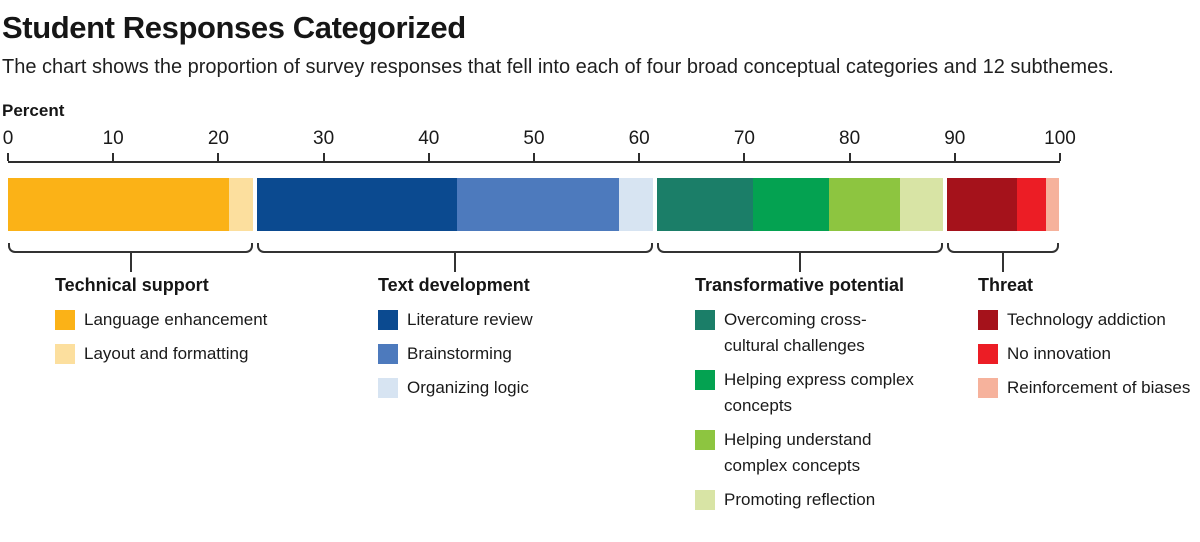 The width and height of the screenshot is (1200, 542). What do you see at coordinates (534, 162) in the screenshot?
I see `axis-line` at bounding box center [534, 162].